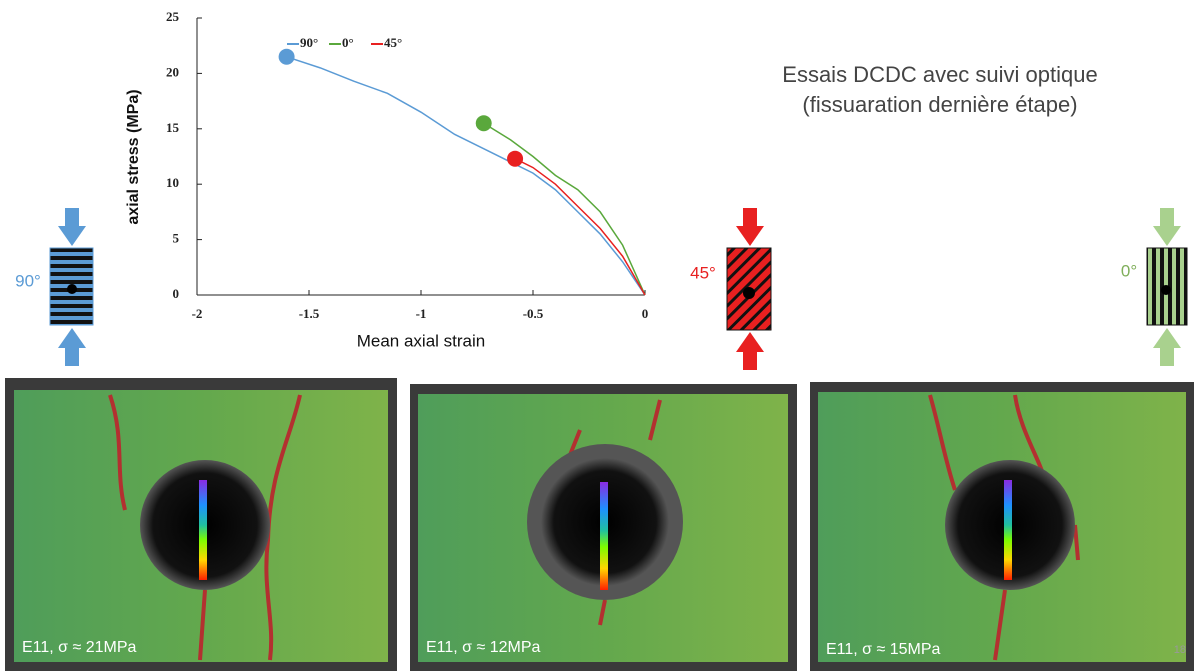 This screenshot has height=671, width=1194. I want to click on y-tick-label: 5, so click(176, 238).